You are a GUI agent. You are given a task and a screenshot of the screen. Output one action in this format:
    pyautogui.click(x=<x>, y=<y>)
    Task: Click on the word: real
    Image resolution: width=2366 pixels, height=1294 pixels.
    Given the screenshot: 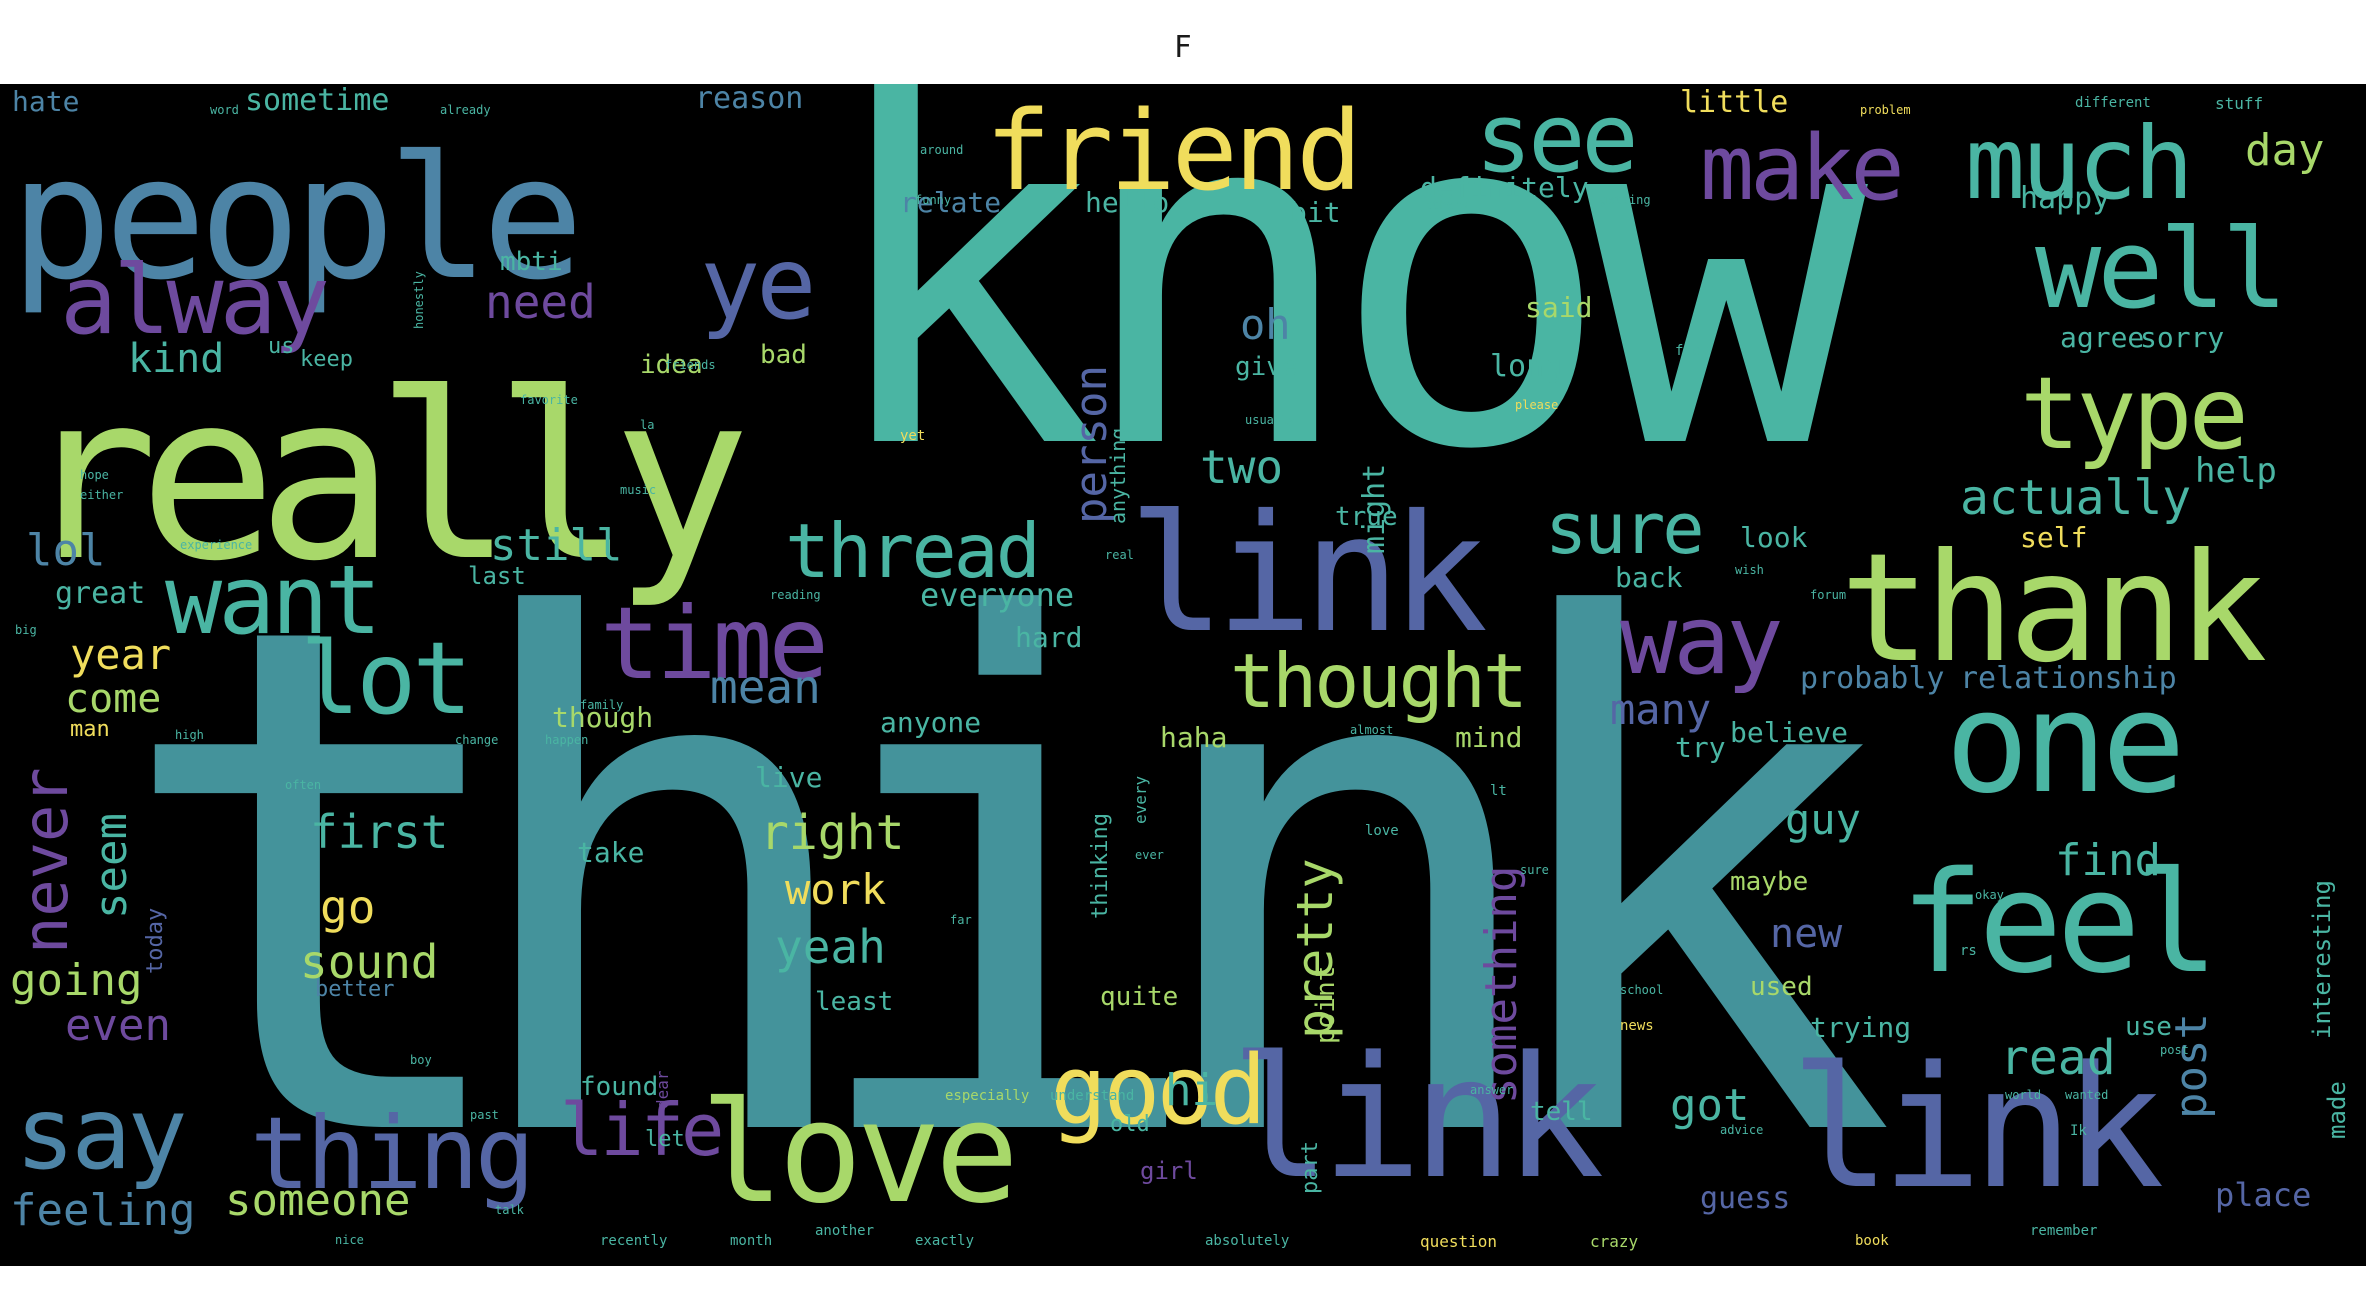 What is the action you would take?
    pyautogui.click(x=1119, y=555)
    